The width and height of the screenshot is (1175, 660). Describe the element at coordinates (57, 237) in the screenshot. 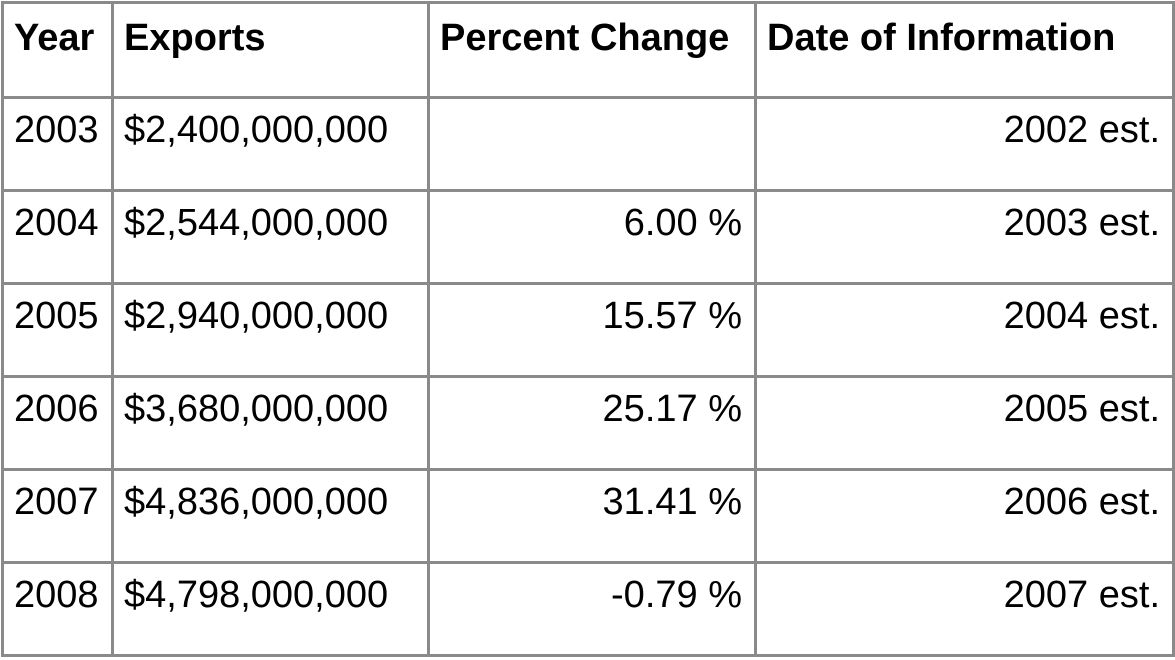

I see `year-cell: 2004` at that location.